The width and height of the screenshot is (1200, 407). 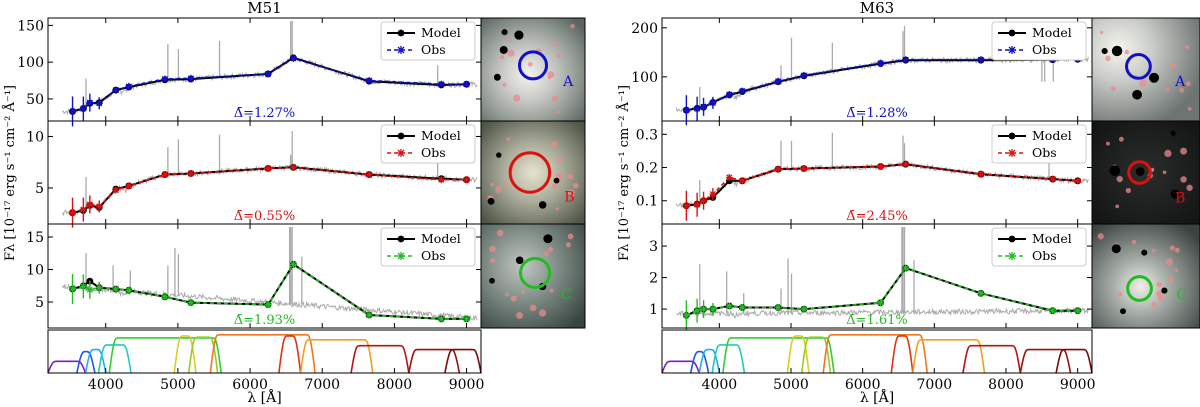 What do you see at coordinates (863, 385) in the screenshot?
I see `x-tick-label: 6000` at bounding box center [863, 385].